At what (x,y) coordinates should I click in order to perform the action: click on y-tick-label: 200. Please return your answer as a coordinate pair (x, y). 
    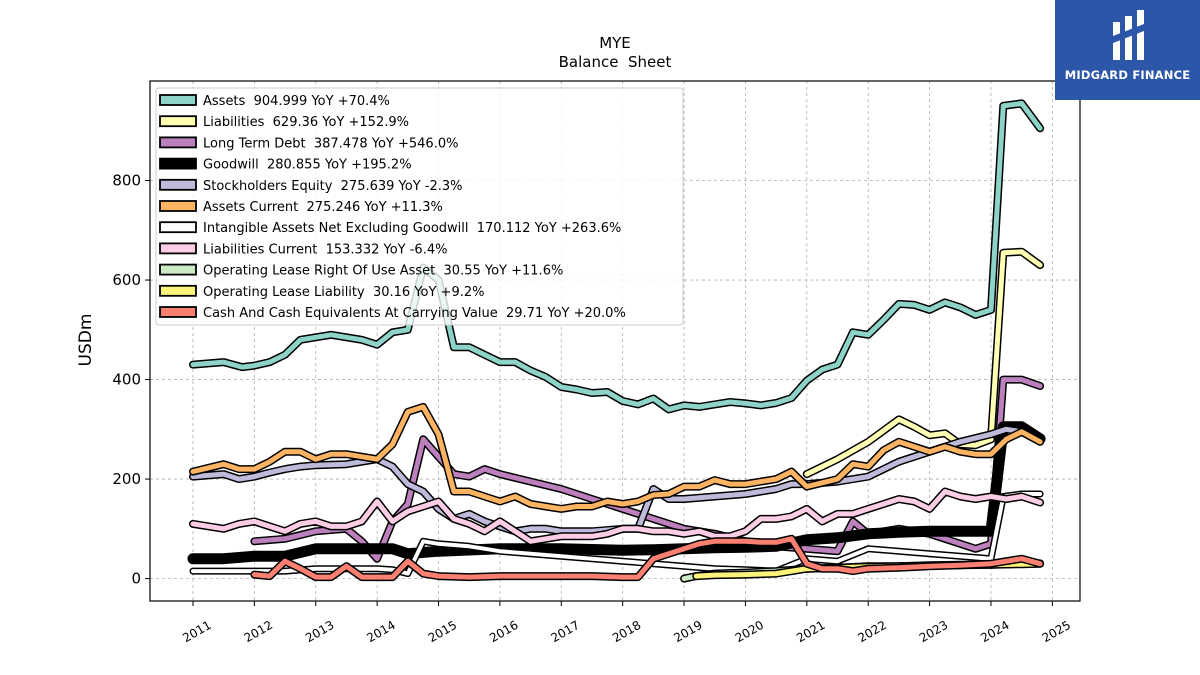
    Looking at the image, I should click on (126, 479).